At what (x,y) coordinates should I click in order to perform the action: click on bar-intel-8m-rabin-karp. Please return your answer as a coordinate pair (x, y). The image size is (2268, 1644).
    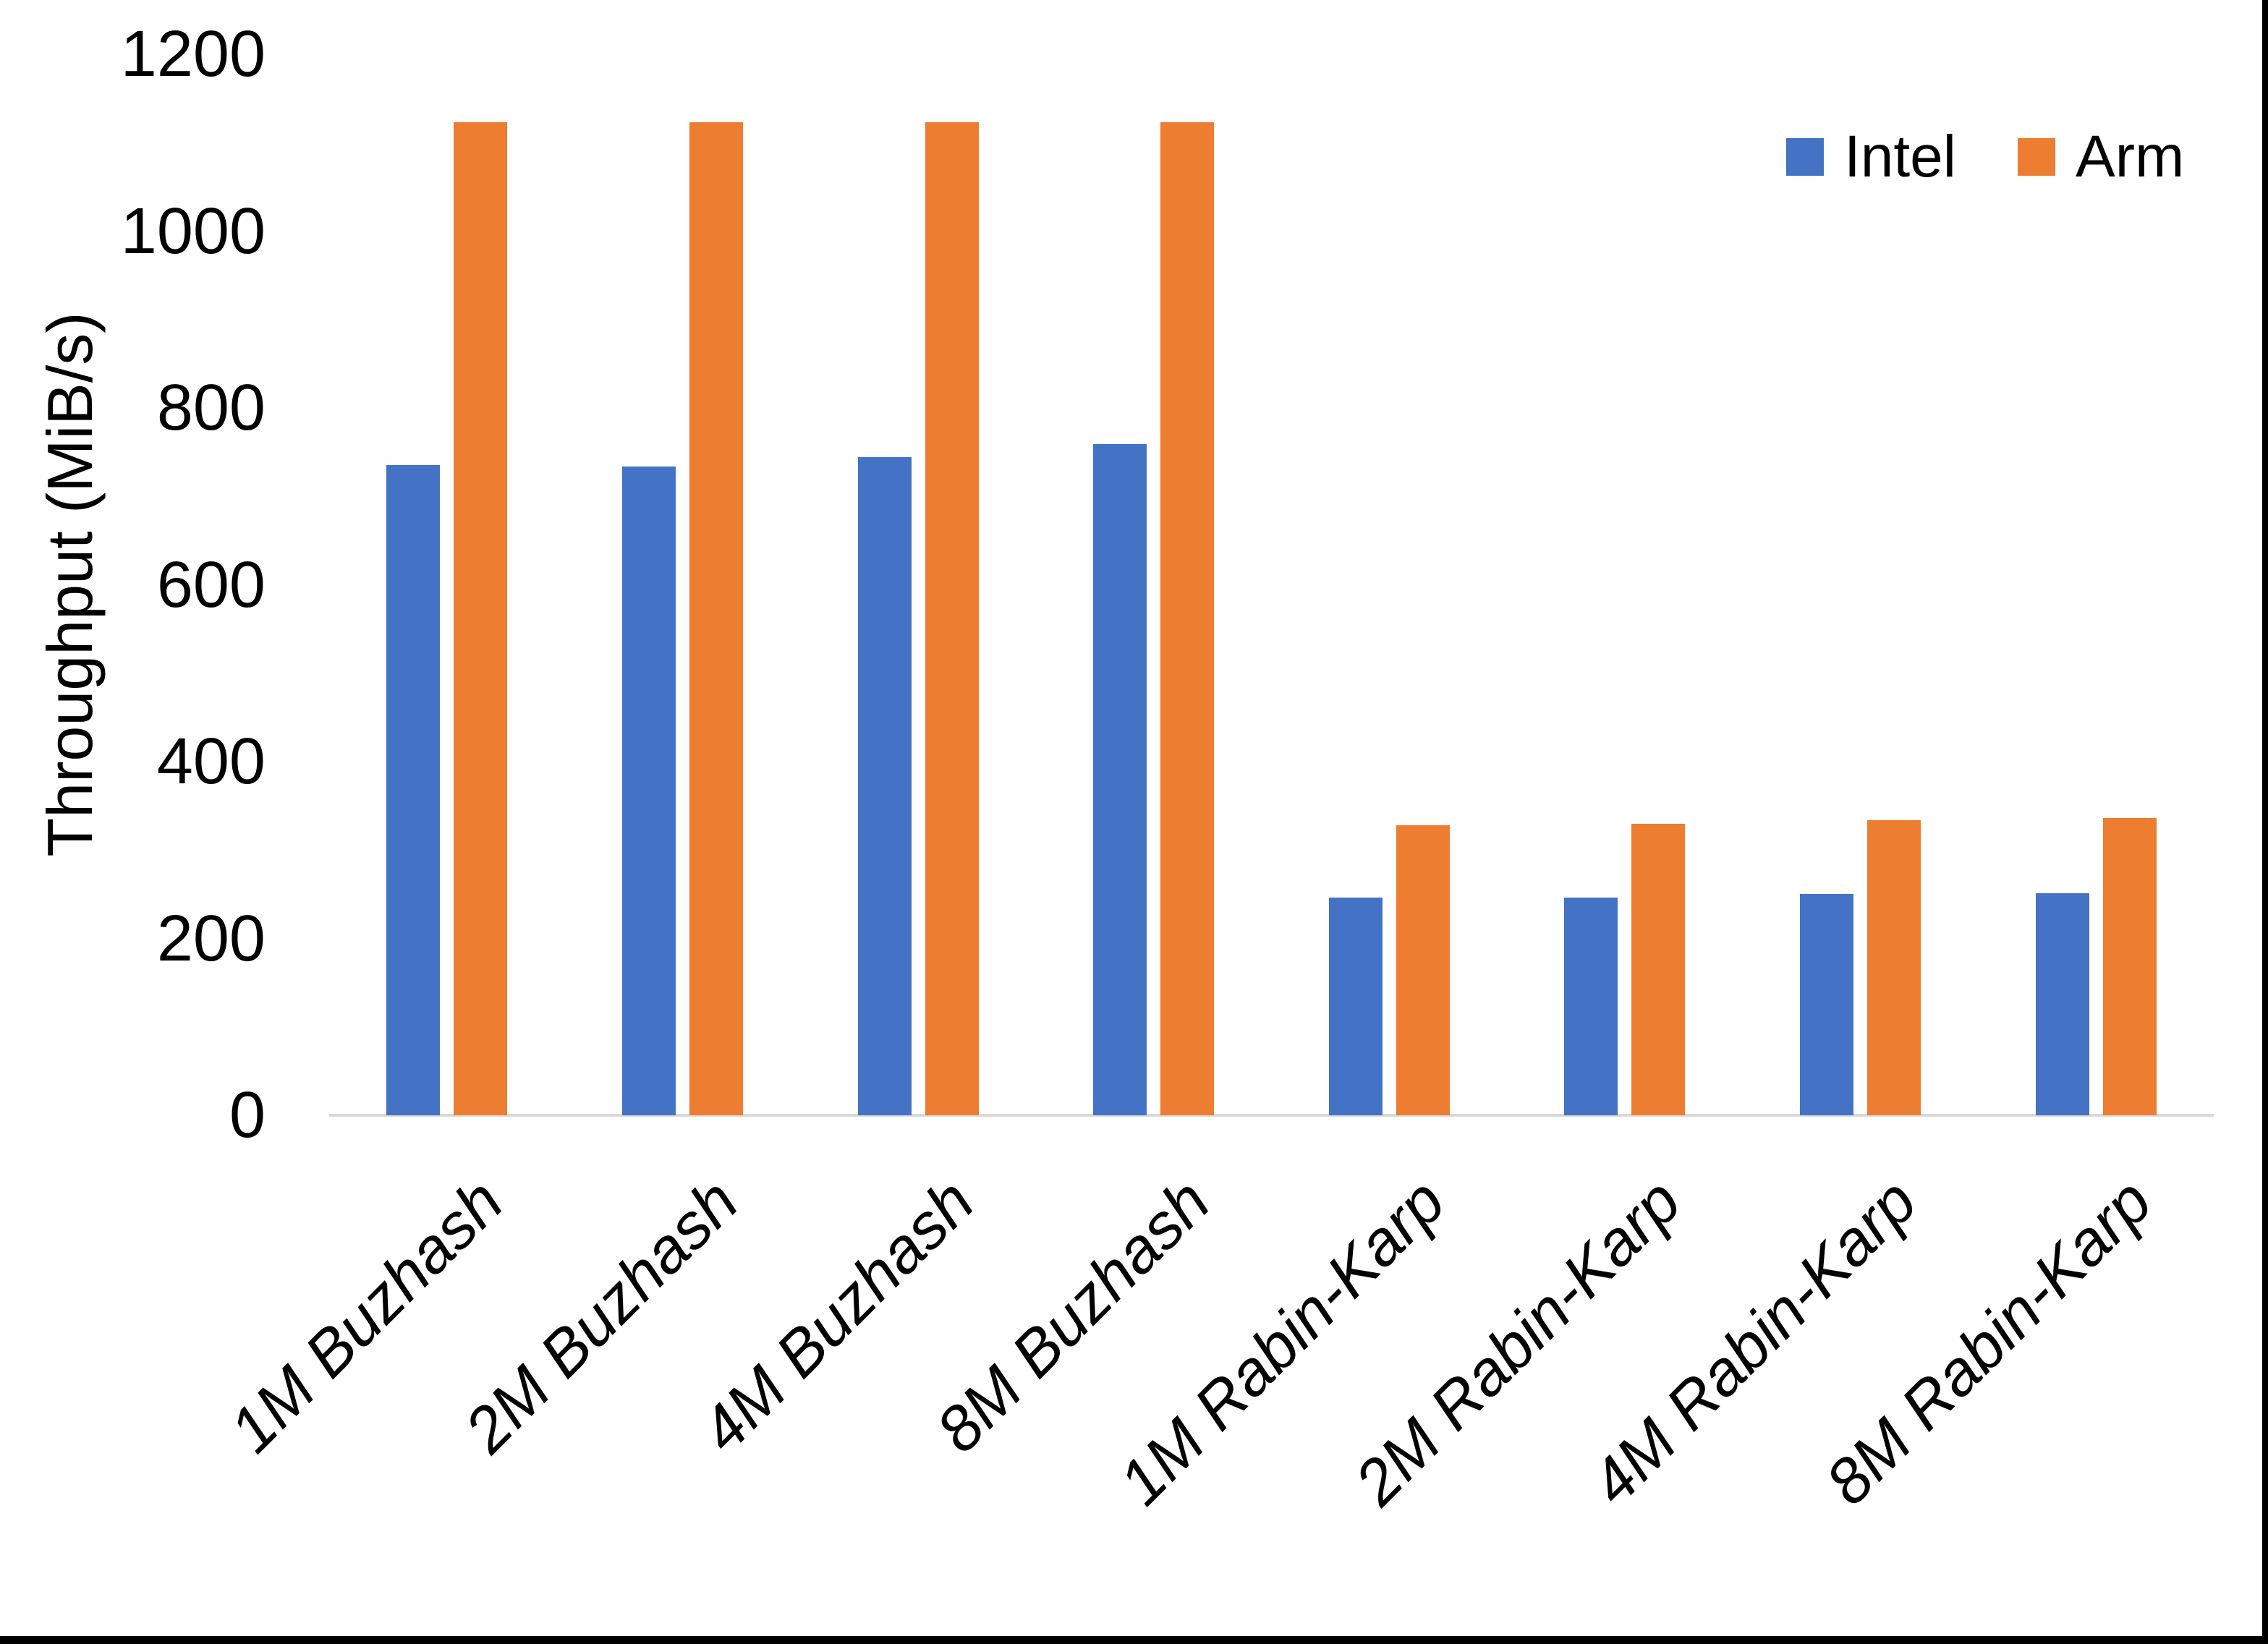
    Looking at the image, I should click on (2062, 1004).